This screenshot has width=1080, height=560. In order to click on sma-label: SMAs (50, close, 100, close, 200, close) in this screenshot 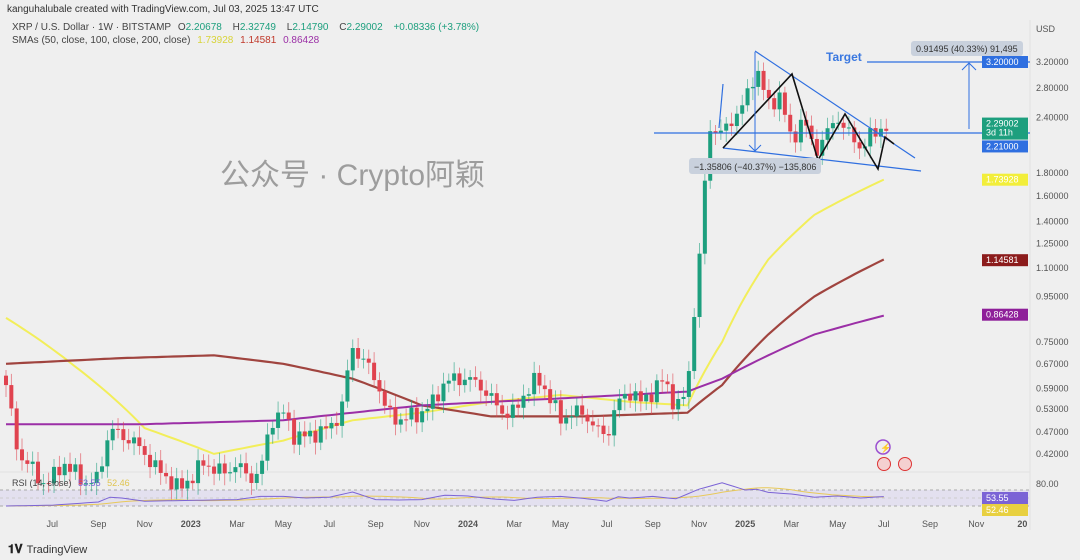, I will do `click(101, 40)`.